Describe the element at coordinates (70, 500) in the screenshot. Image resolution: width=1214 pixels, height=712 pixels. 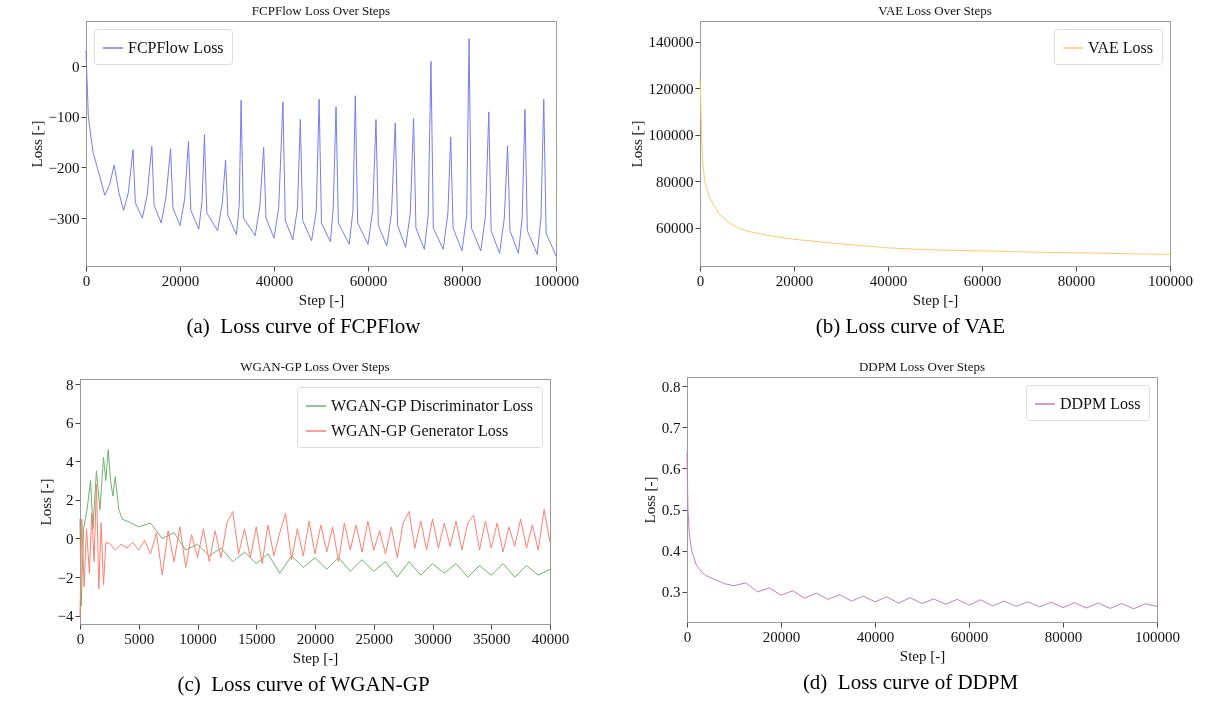
I see `y-tick-label: 2` at that location.